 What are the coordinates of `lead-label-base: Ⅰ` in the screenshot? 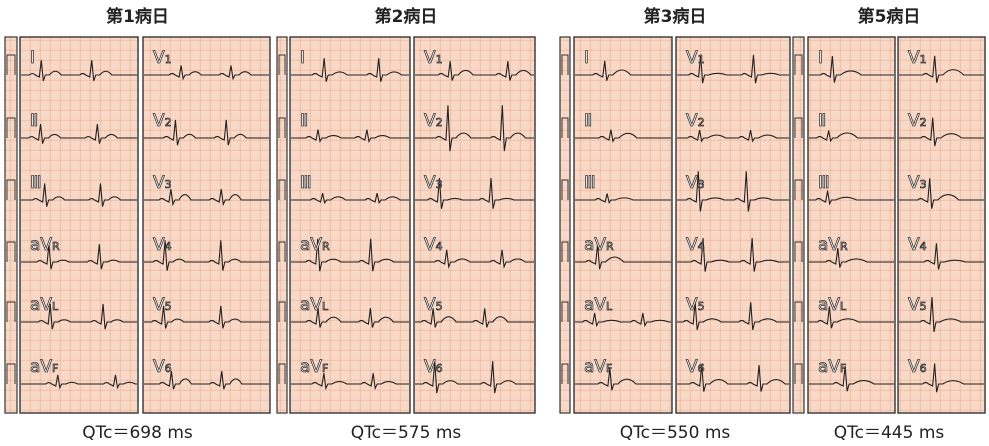 It's located at (820, 58).